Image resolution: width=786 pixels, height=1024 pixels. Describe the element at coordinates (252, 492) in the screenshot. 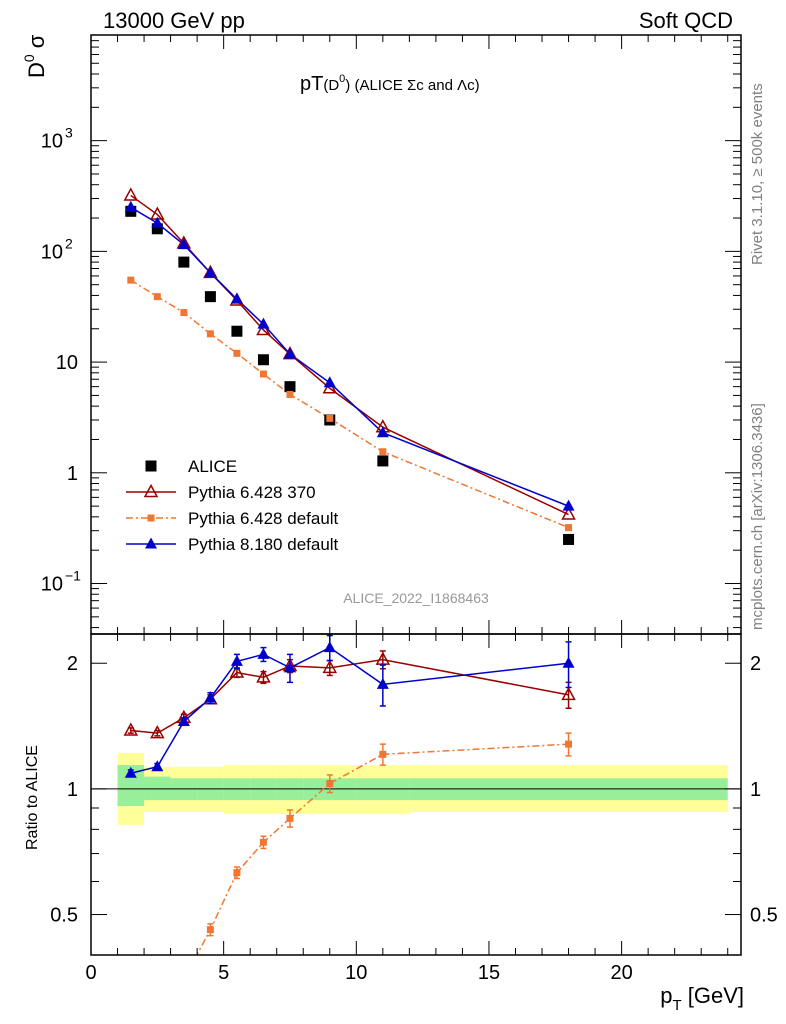

I see `legend-label-pythia-6-428-370: Pythia 6.428 370` at that location.